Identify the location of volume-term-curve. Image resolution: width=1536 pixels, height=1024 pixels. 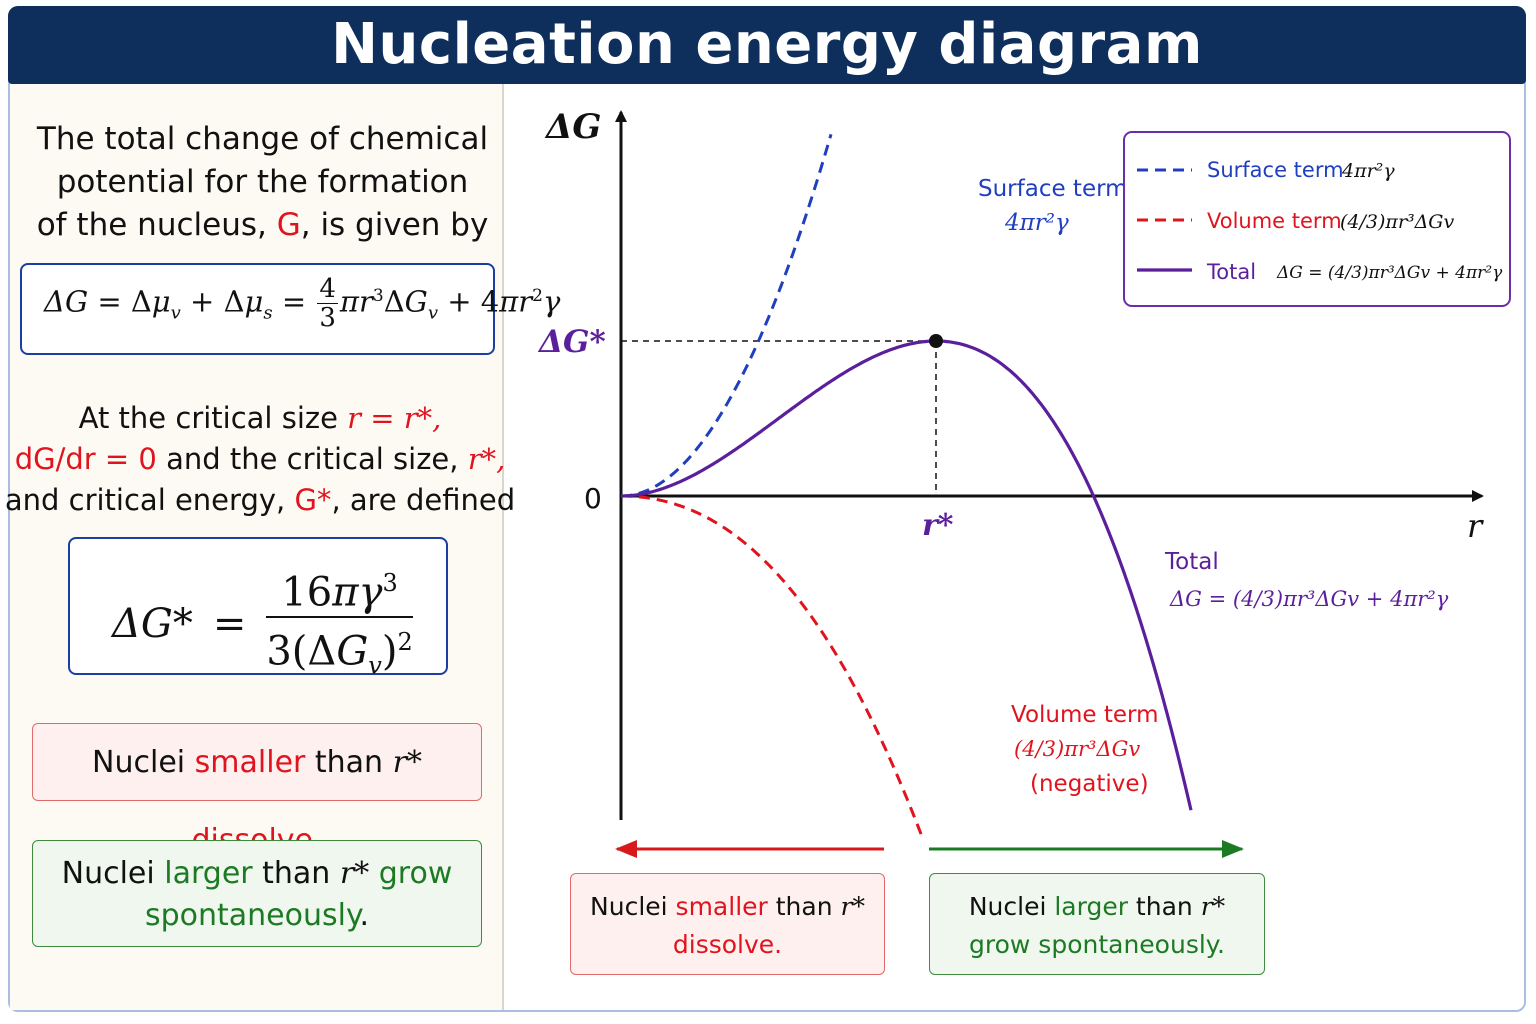
(773, 667).